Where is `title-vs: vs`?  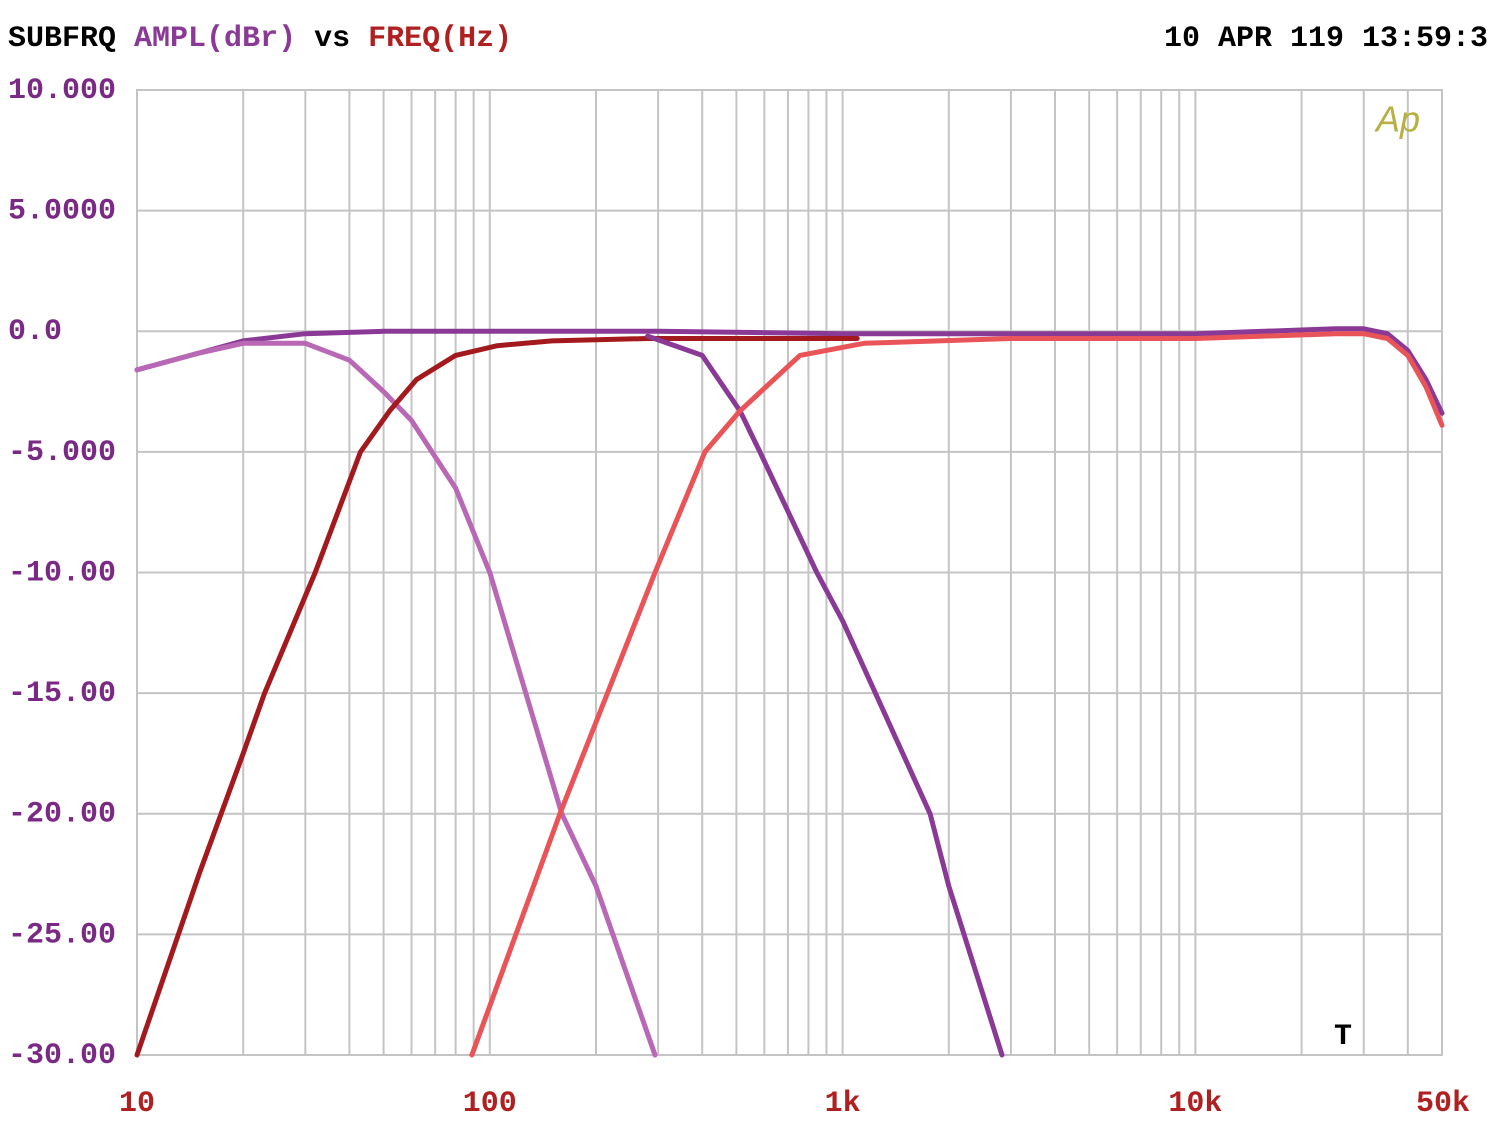 title-vs: vs is located at coordinates (332, 39).